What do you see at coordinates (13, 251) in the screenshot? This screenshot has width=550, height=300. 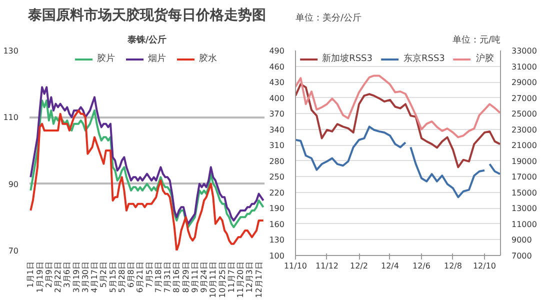 I see `y-tick-label: 70` at bounding box center [13, 251].